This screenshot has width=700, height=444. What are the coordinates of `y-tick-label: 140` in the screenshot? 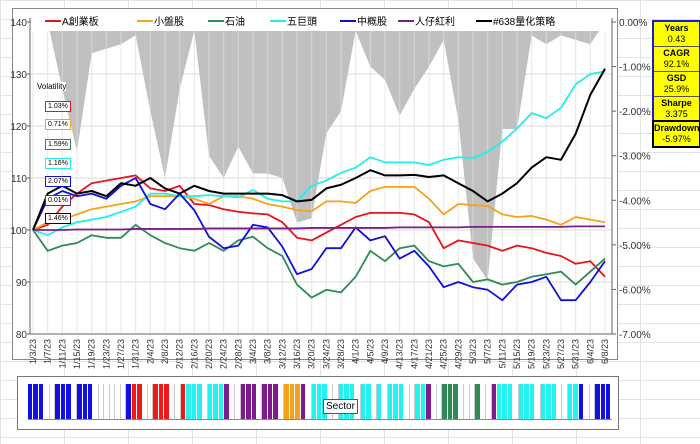 It's located at (18, 23).